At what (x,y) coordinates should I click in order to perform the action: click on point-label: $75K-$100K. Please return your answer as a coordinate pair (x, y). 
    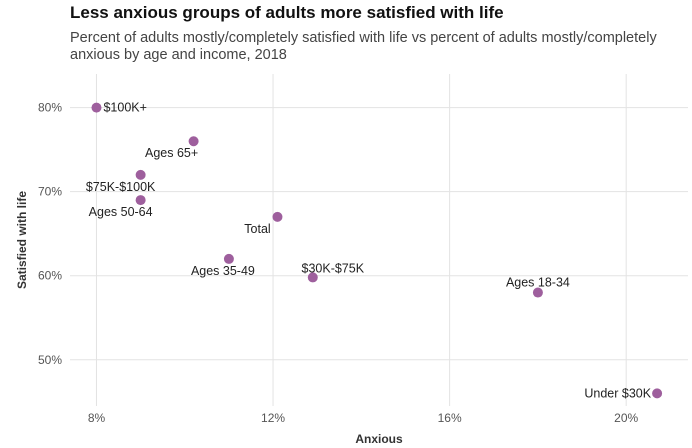
    Looking at the image, I should click on (121, 187).